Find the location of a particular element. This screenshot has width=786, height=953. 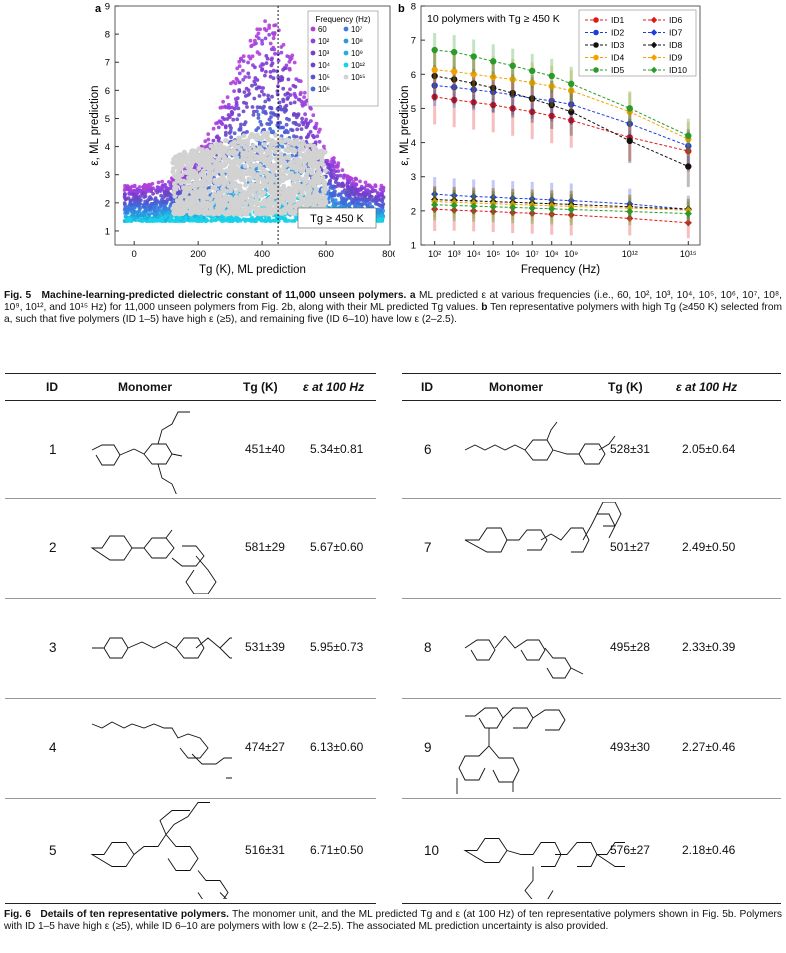

table-row-id: 2 is located at coordinates (53, 547).